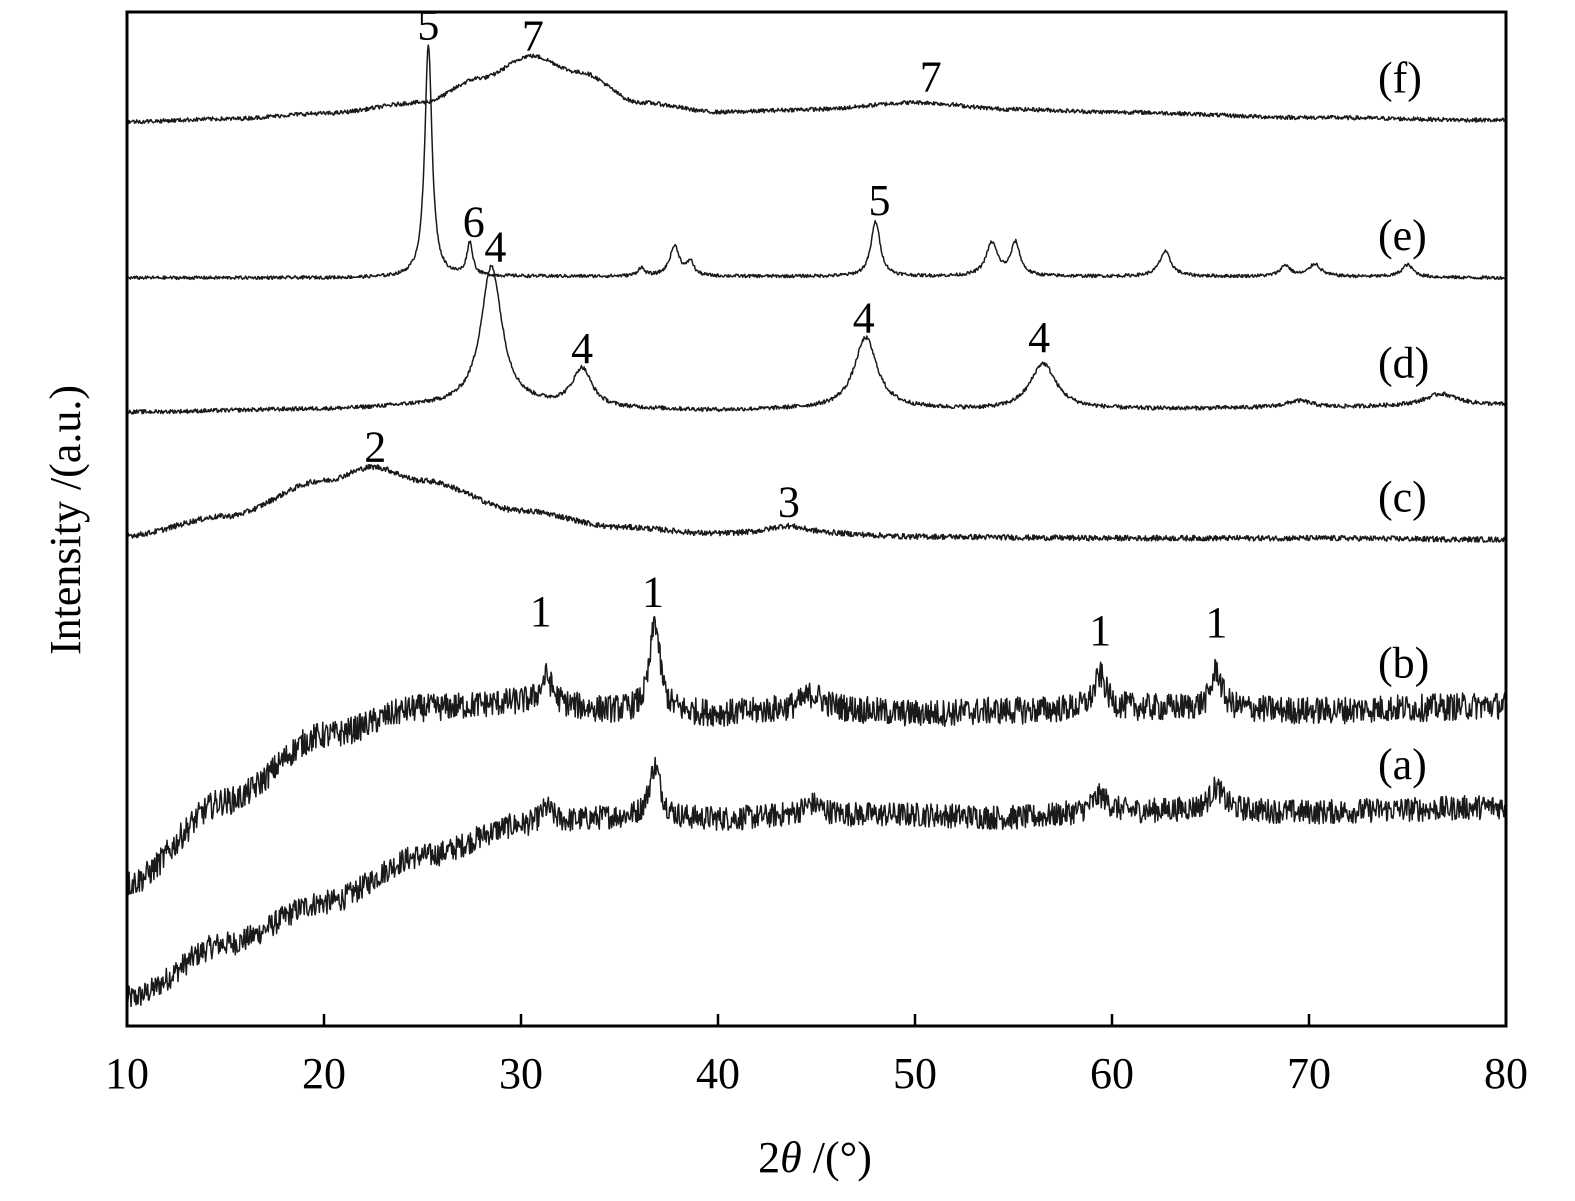 This screenshot has width=1575, height=1201. What do you see at coordinates (1403, 662) in the screenshot?
I see `series-label-b: (b)` at bounding box center [1403, 662].